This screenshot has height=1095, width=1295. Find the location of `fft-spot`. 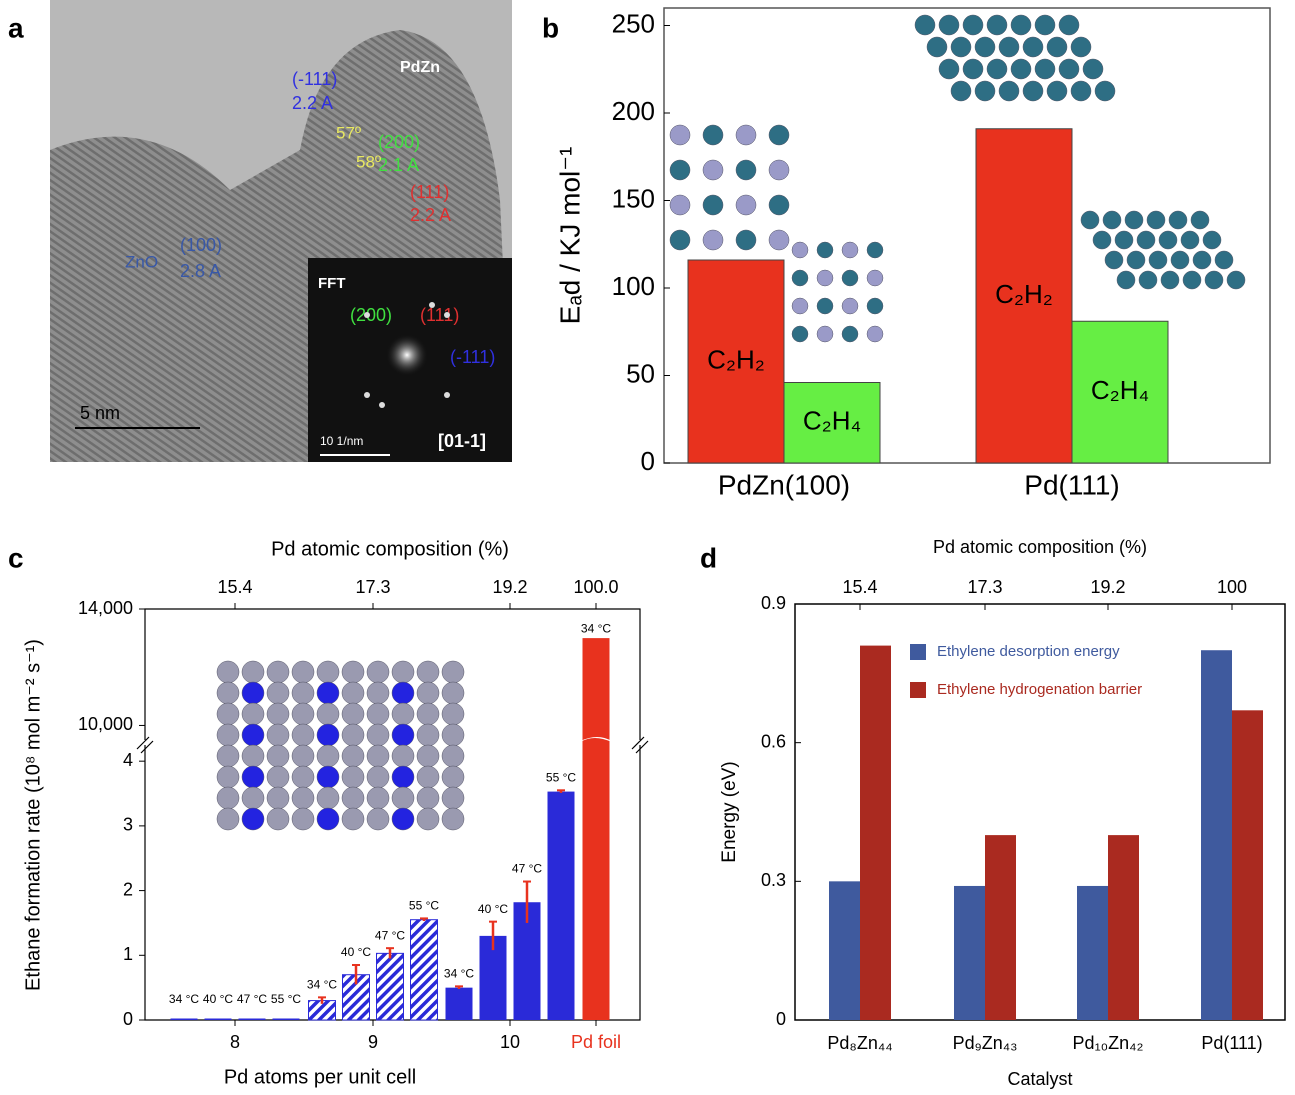

fft-spot is located at coordinates (447, 395).